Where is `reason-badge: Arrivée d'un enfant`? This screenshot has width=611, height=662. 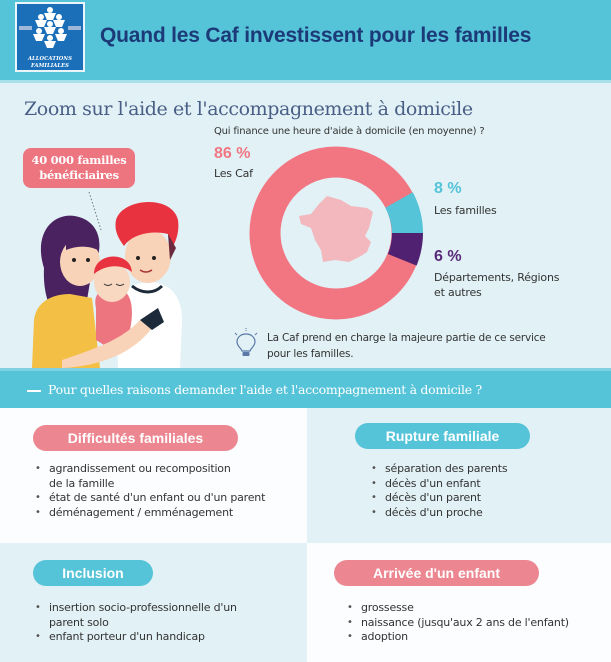 reason-badge: Arrivée d'un enfant is located at coordinates (436, 573).